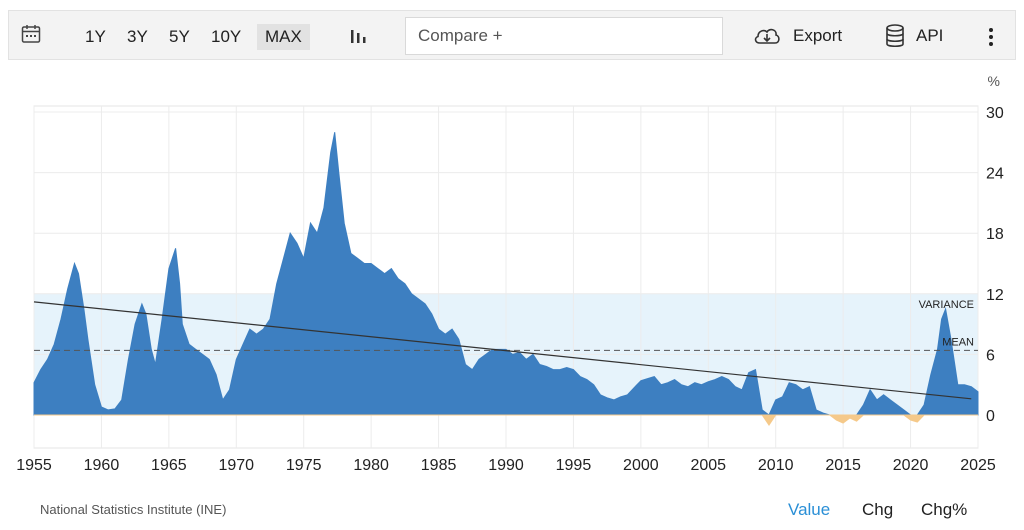 The height and width of the screenshot is (530, 1024). What do you see at coordinates (958, 342) in the screenshot?
I see `mean-label: MEAN` at bounding box center [958, 342].